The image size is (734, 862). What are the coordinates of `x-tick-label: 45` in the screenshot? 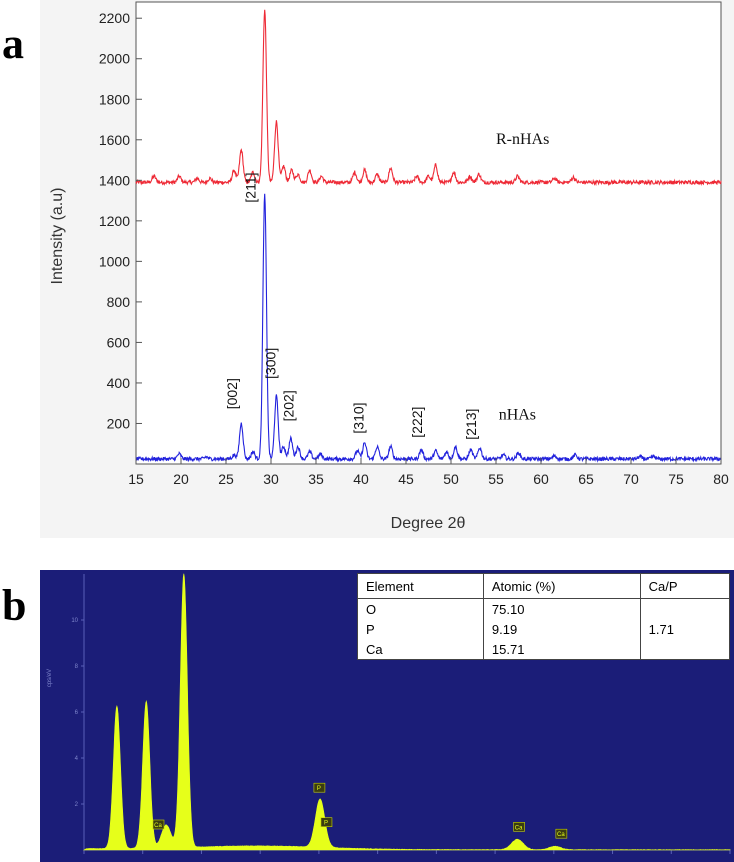 It's located at (406, 479).